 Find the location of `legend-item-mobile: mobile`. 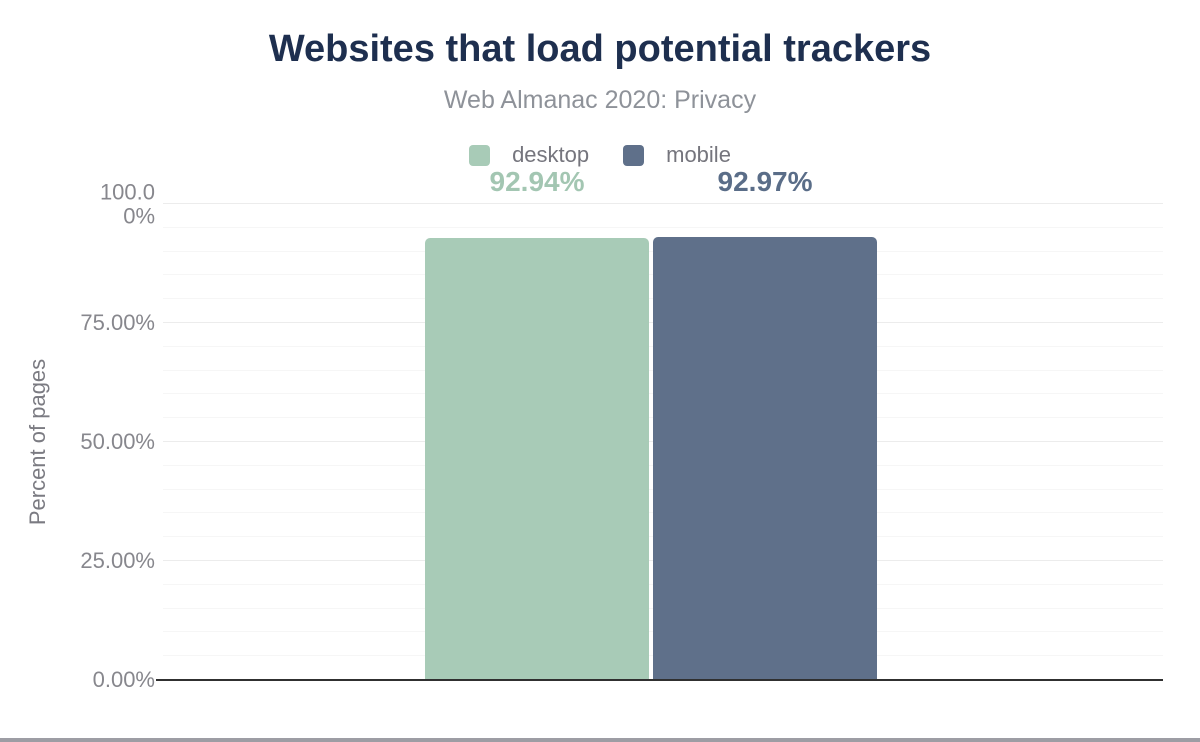

legend-item-mobile: mobile is located at coordinates (677, 155).